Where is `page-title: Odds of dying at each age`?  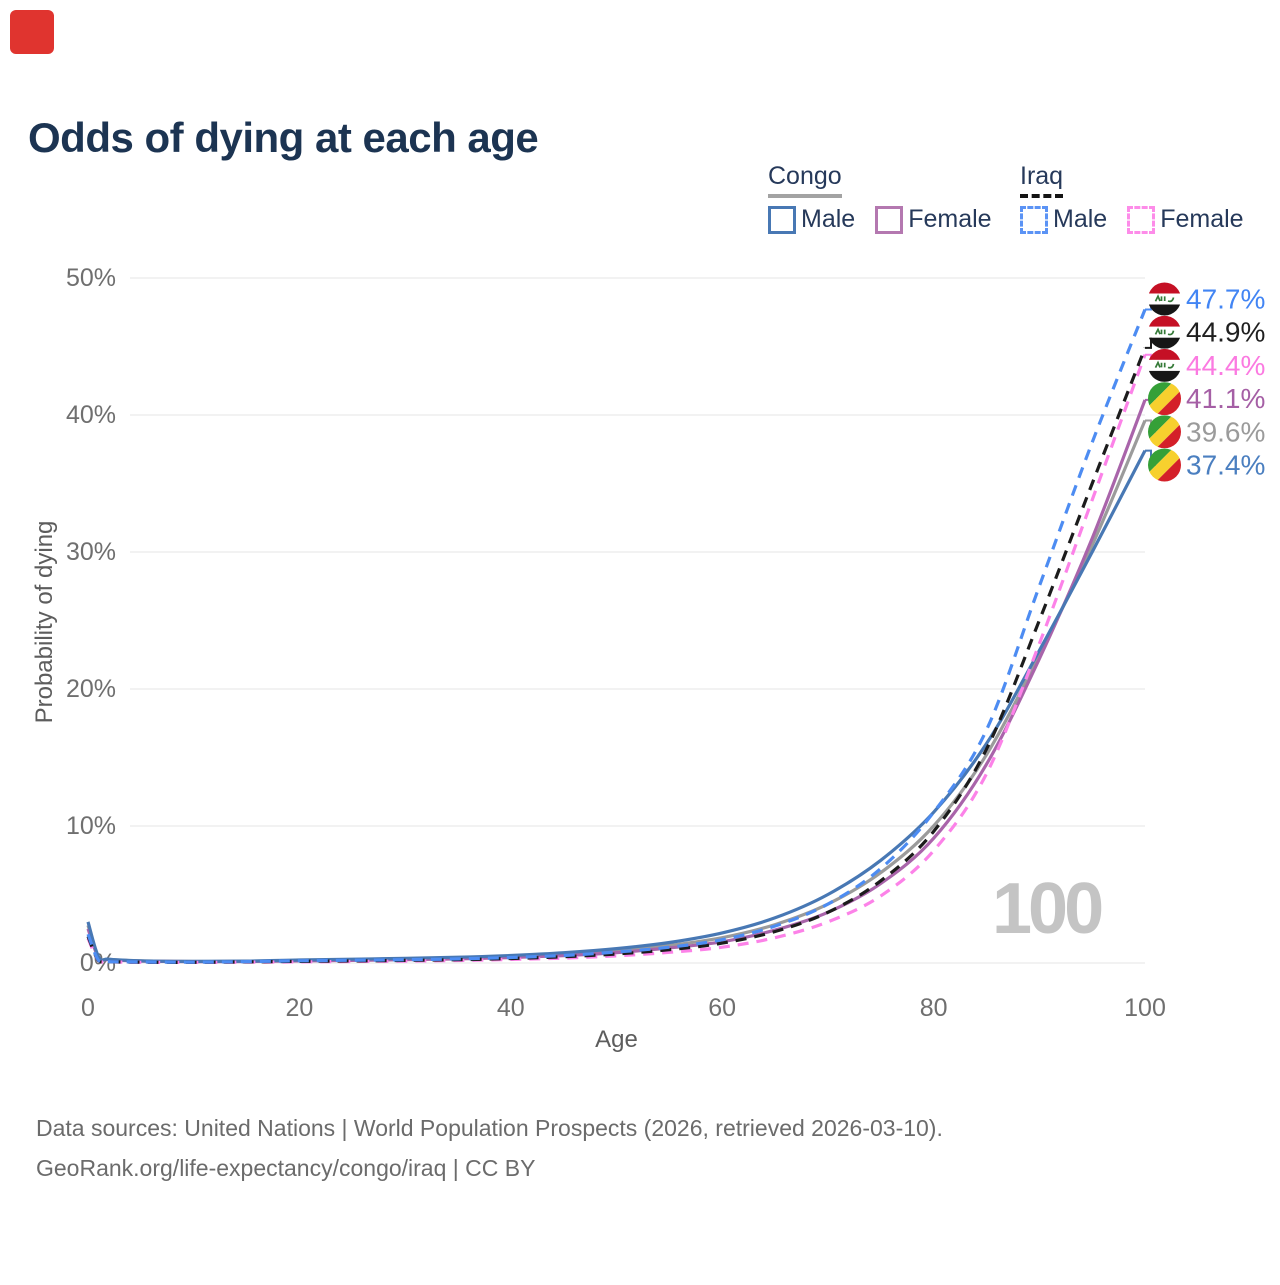 page-title: Odds of dying at each age is located at coordinates (283, 138).